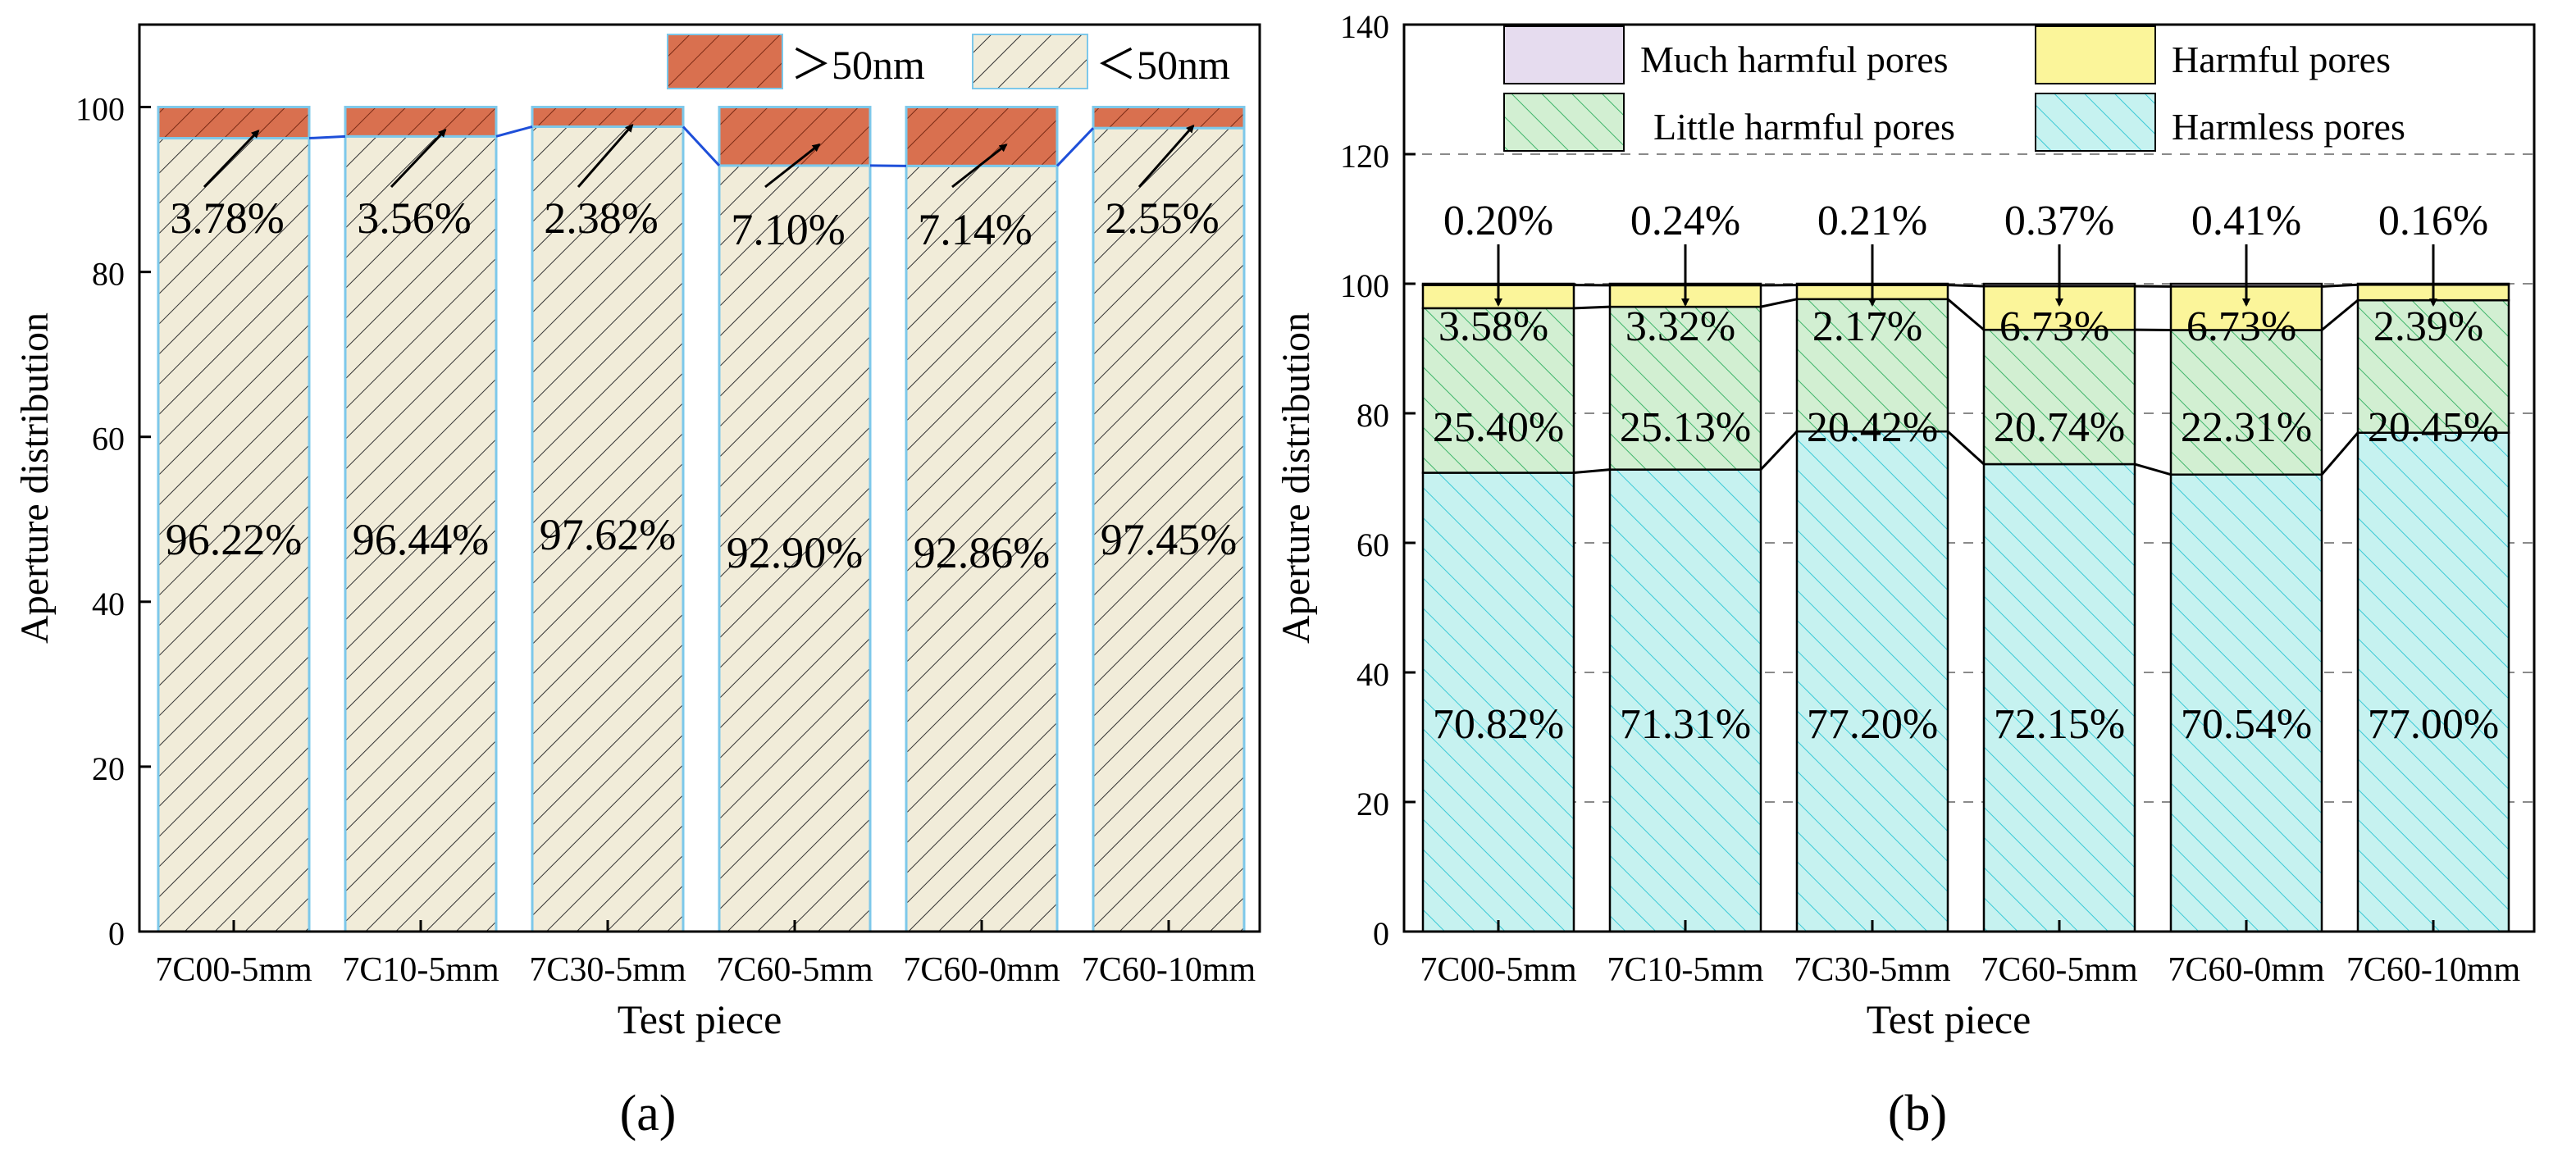 The width and height of the screenshot is (2576, 1171). Describe the element at coordinates (2281, 59) in the screenshot. I see `legend-label-harmful: Harmful pores` at that location.